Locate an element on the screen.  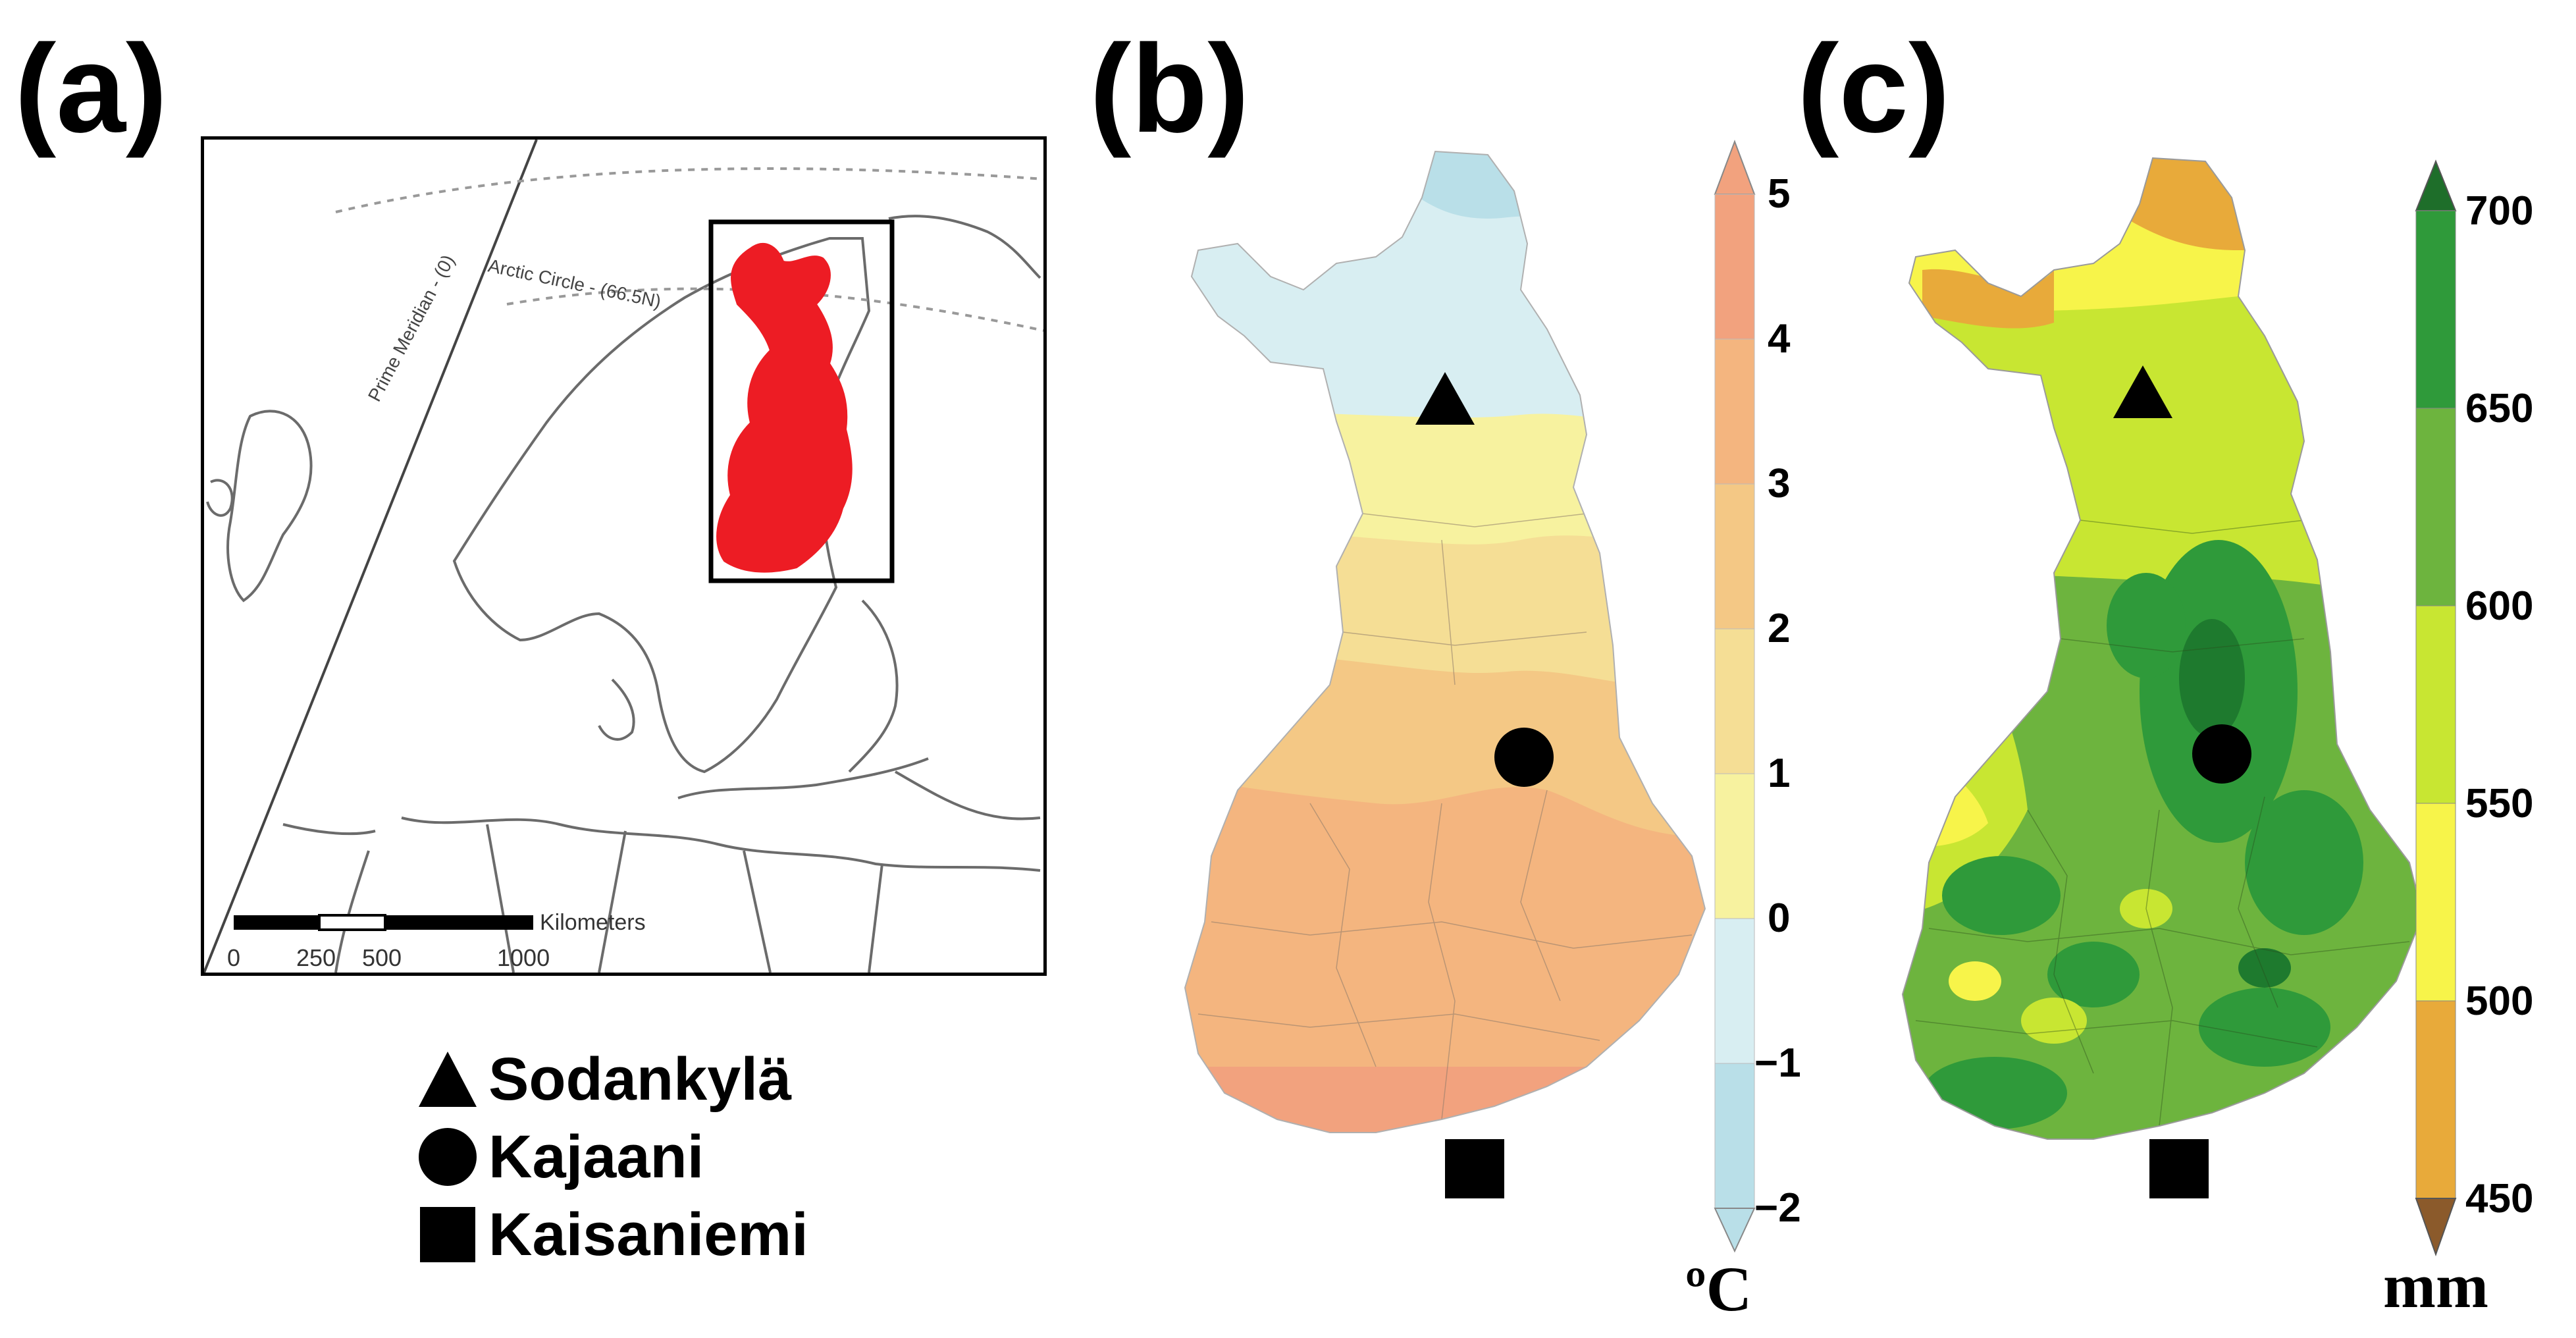
tcb-tick-neg1: −1 is located at coordinates (1777, 1063).